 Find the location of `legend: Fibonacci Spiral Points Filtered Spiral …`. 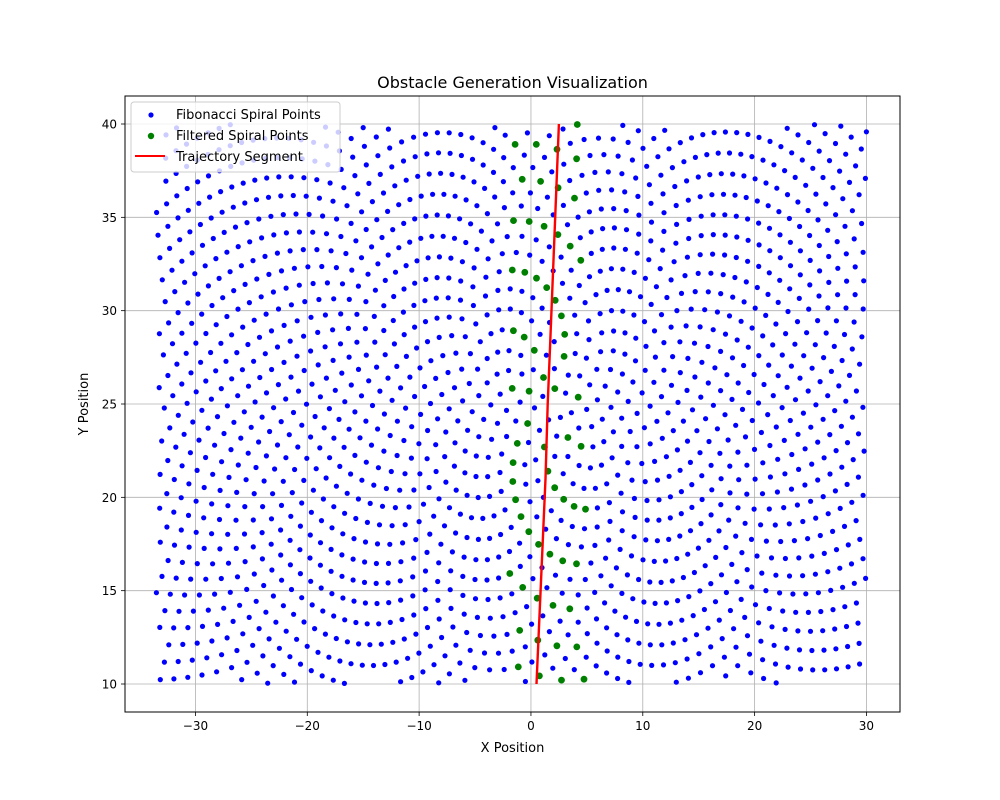

legend: Fibonacci Spiral Points Filtered Spiral … is located at coordinates (235, 137).